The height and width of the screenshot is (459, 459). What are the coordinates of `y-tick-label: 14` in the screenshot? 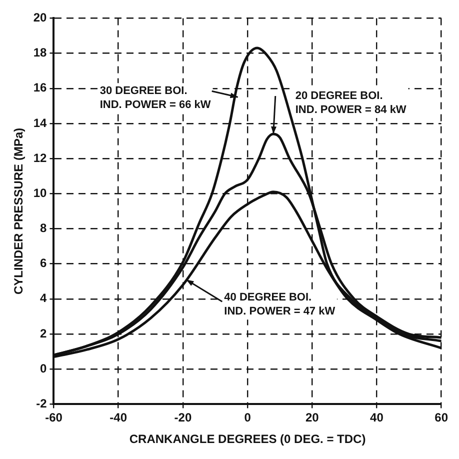 It's located at (40, 123).